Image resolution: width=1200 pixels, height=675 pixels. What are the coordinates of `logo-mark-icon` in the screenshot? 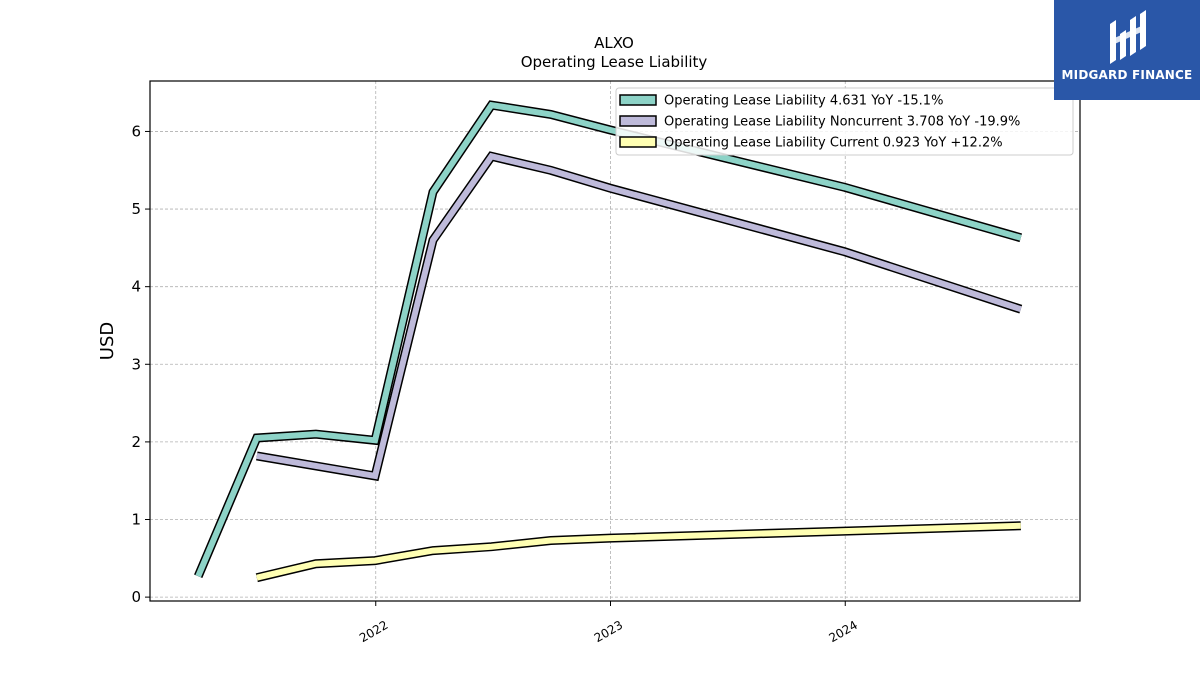 It's located at (1128, 37).